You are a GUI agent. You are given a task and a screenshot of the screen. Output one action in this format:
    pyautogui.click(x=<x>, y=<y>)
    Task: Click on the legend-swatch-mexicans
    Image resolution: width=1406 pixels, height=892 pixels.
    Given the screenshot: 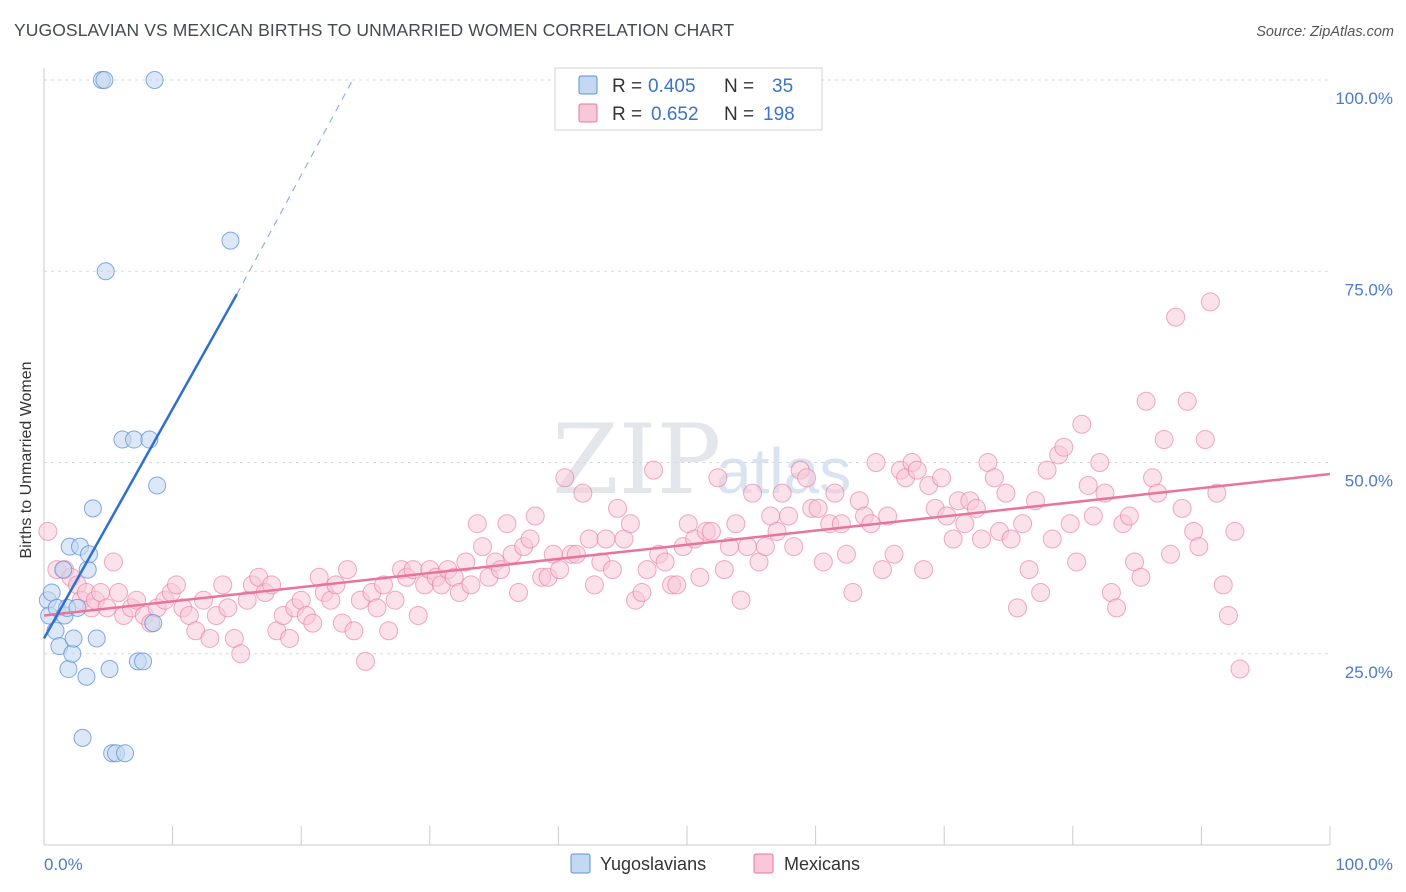 What is the action you would take?
    pyautogui.click(x=588, y=113)
    